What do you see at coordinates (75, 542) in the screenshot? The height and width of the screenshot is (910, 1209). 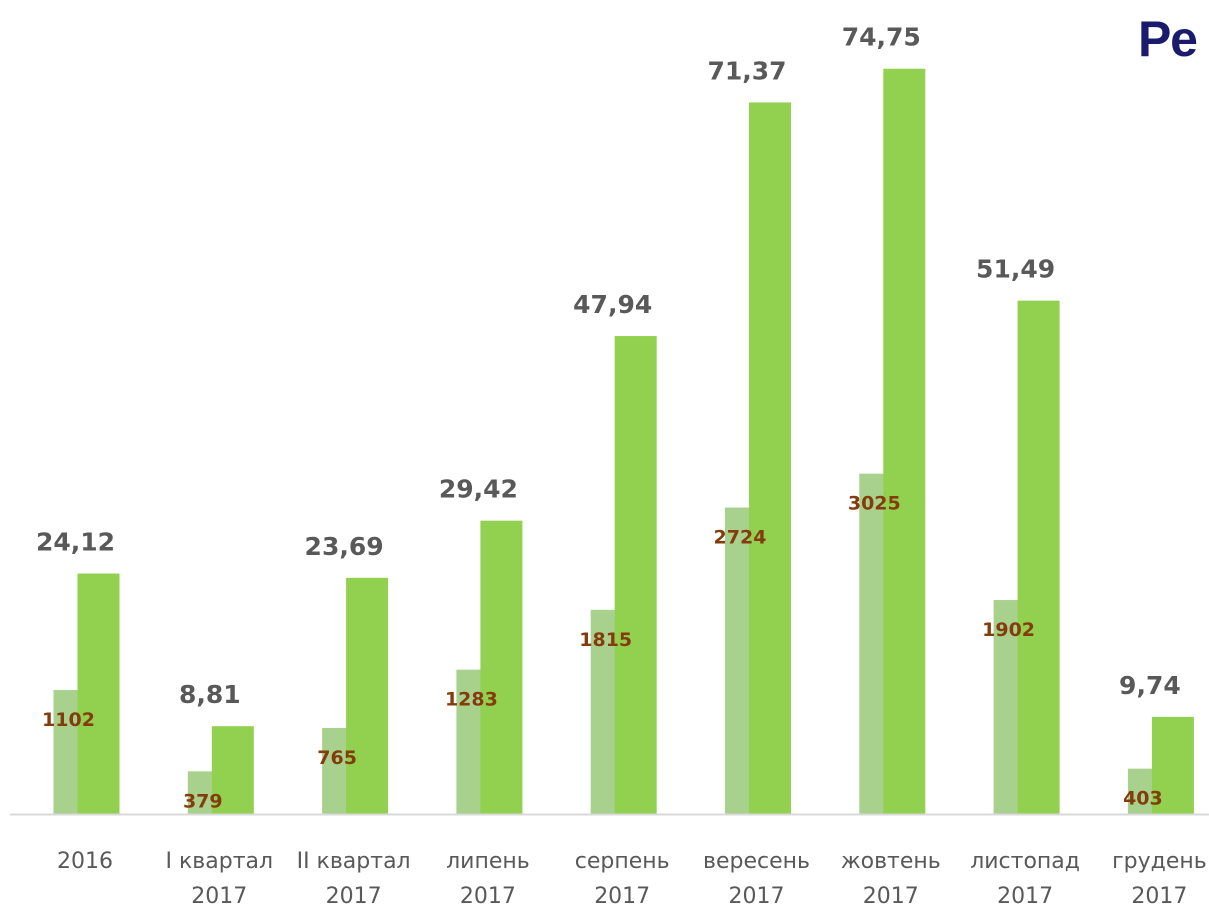 I see `data-label-primary-0: 24,12` at bounding box center [75, 542].